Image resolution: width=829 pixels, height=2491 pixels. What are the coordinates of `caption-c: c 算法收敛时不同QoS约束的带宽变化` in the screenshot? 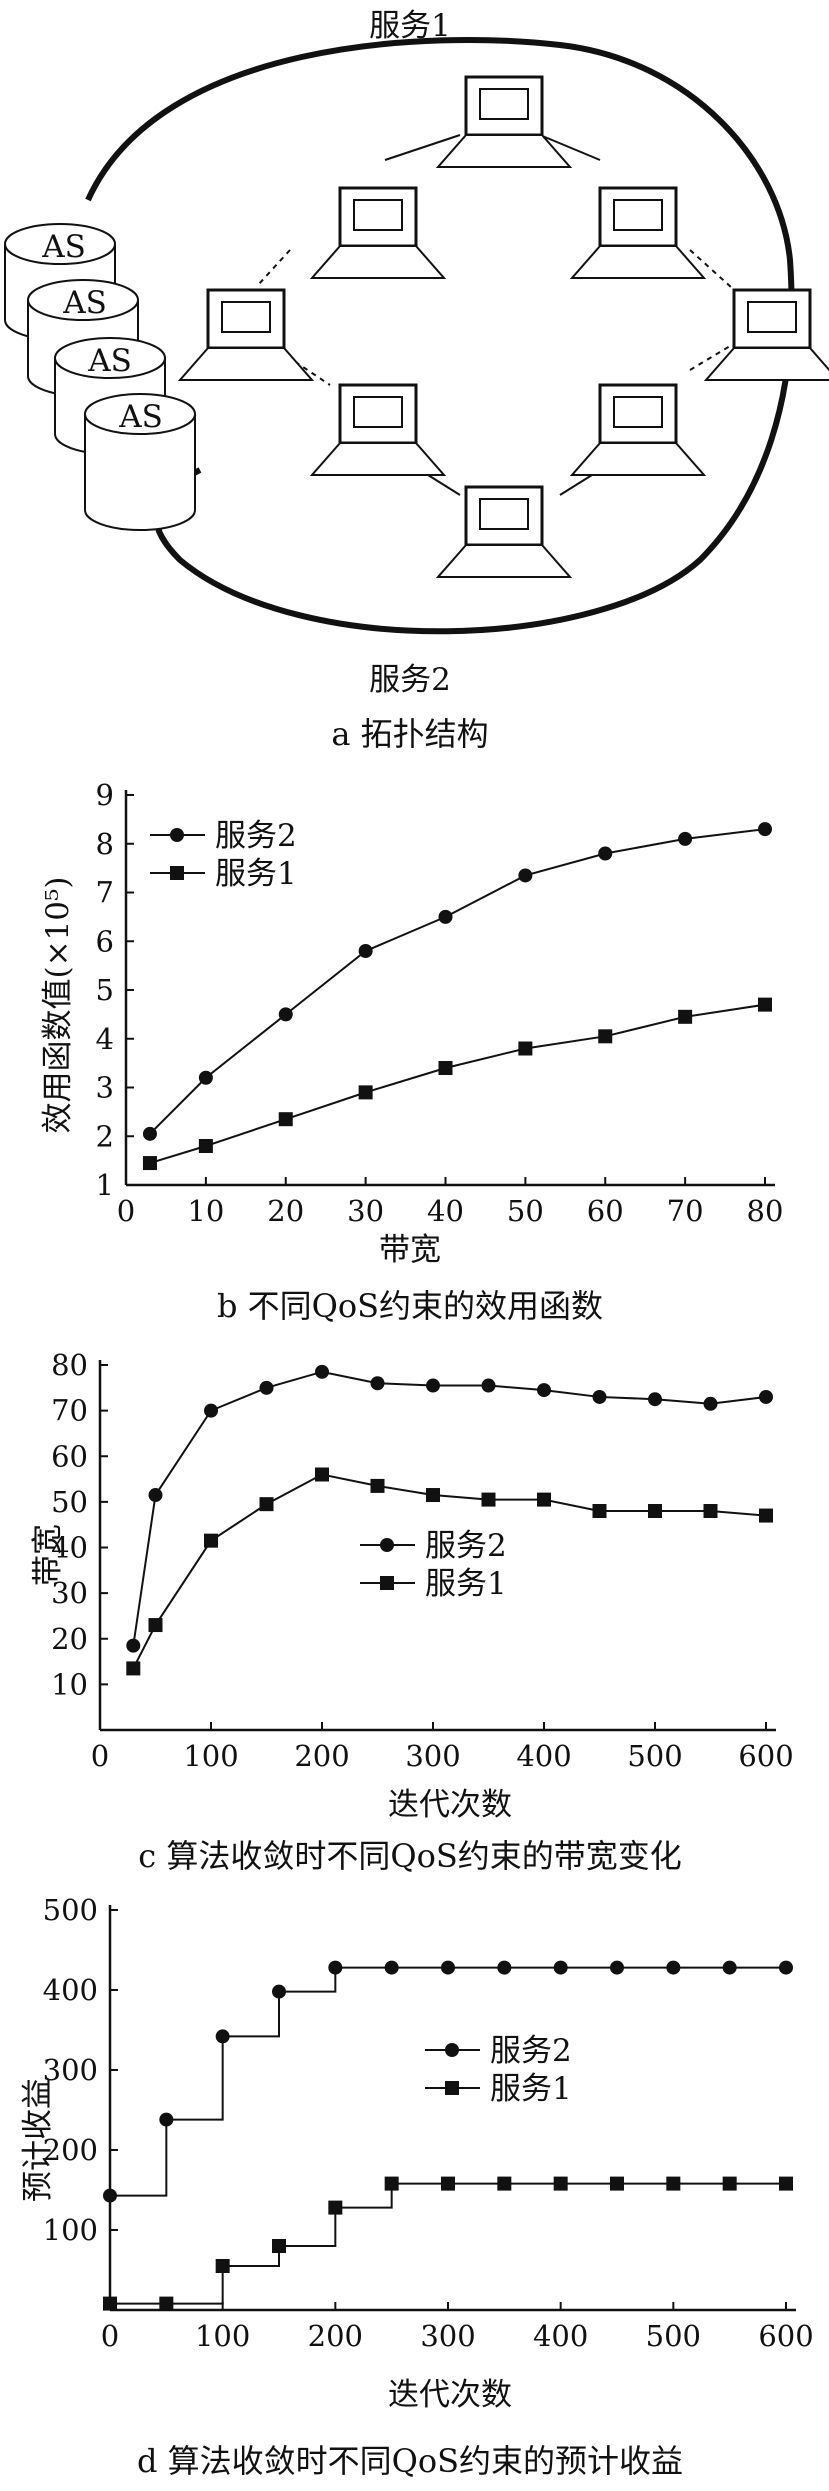 It's located at (410, 1856).